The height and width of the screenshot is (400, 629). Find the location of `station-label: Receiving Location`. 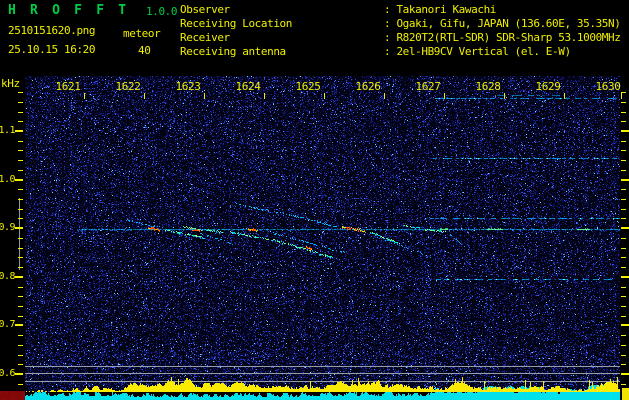

station-label: Receiving Location is located at coordinates (236, 23).